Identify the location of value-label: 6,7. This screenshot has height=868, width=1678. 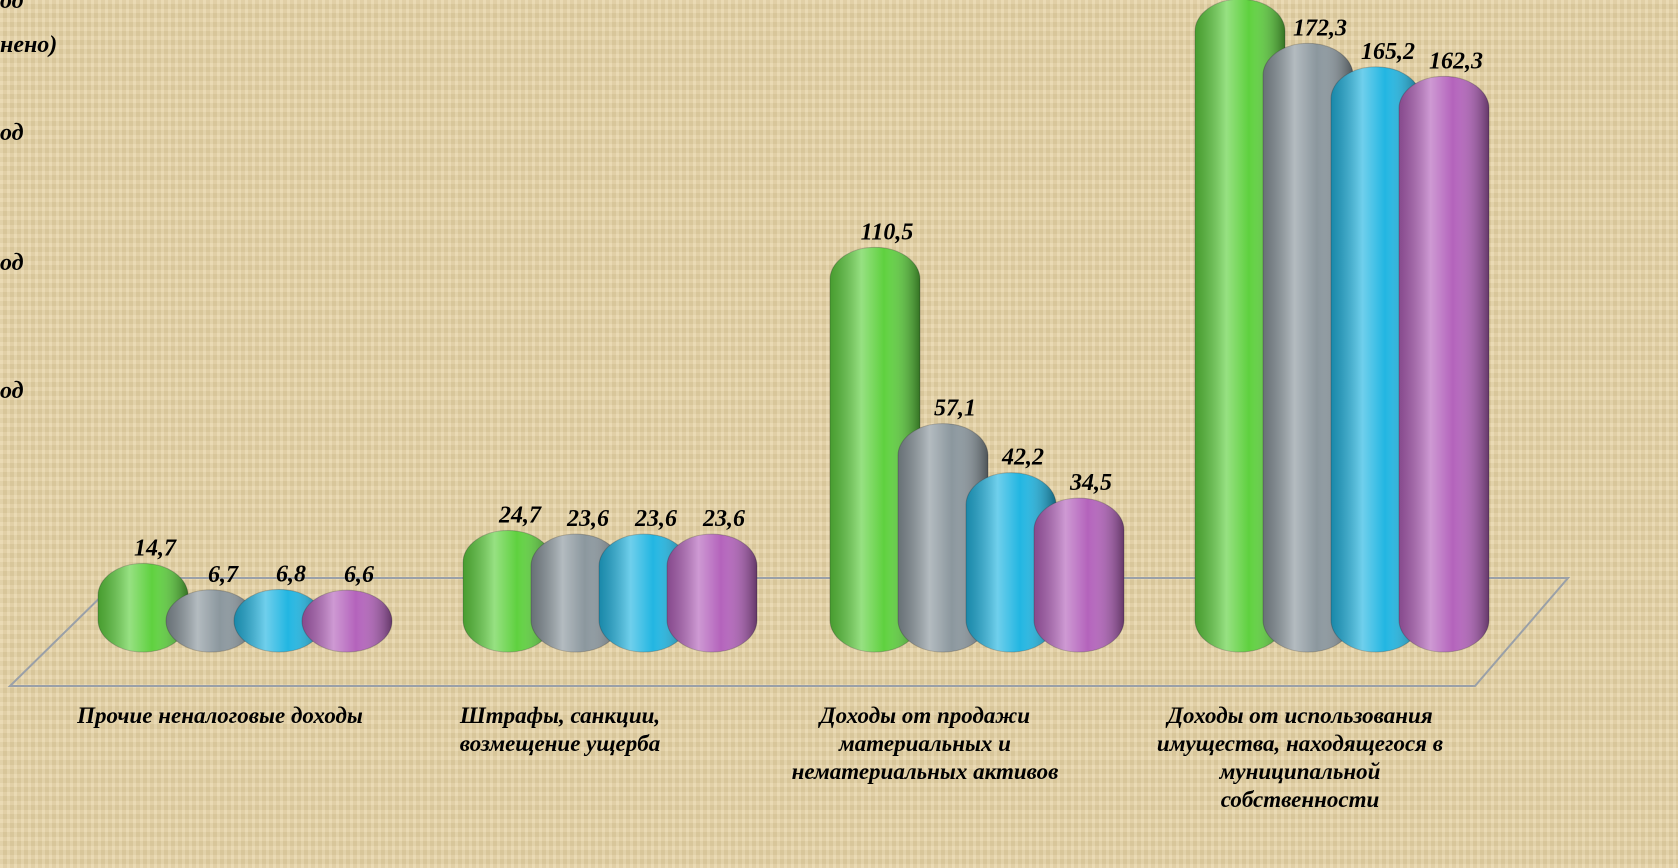
(223, 575).